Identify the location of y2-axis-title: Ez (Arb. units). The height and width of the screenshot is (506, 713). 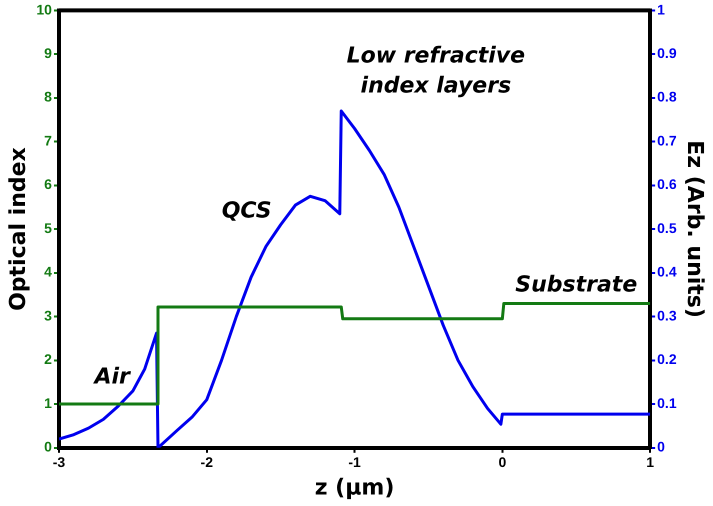
(695, 229).